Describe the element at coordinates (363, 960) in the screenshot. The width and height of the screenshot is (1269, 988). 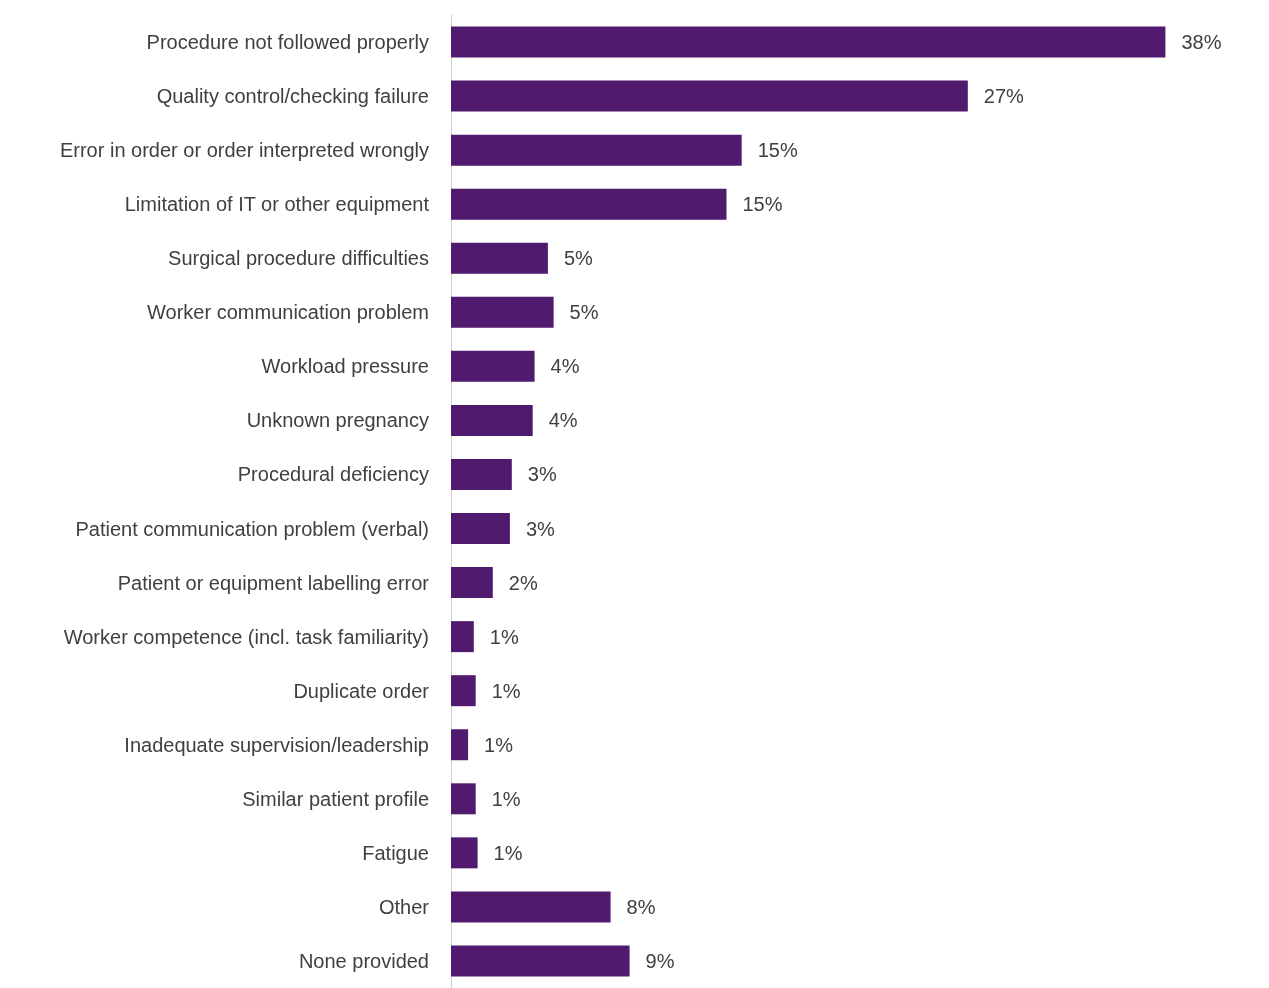
I see `y-tick-label: None provided` at that location.